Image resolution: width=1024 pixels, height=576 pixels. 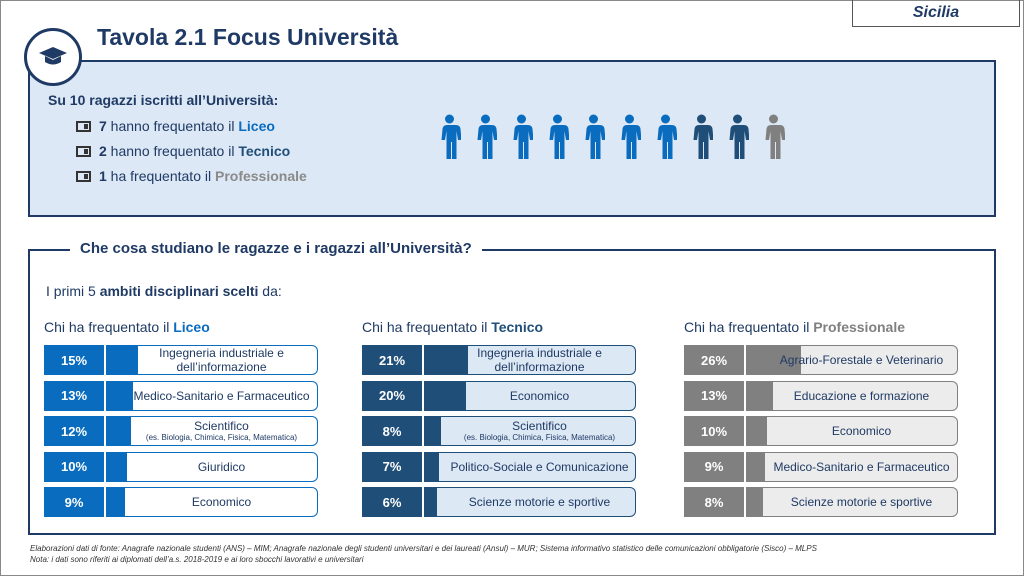 I want to click on discipline-row: 26% Agrario-Forestale e Veterinario, so click(x=821, y=360).